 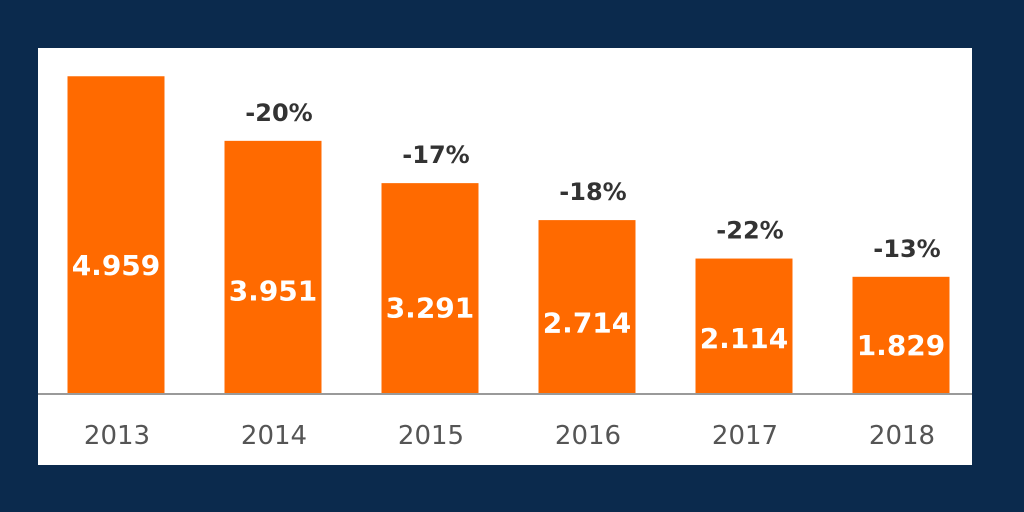 What do you see at coordinates (592, 192) in the screenshot?
I see `change-label-2016: -18%` at bounding box center [592, 192].